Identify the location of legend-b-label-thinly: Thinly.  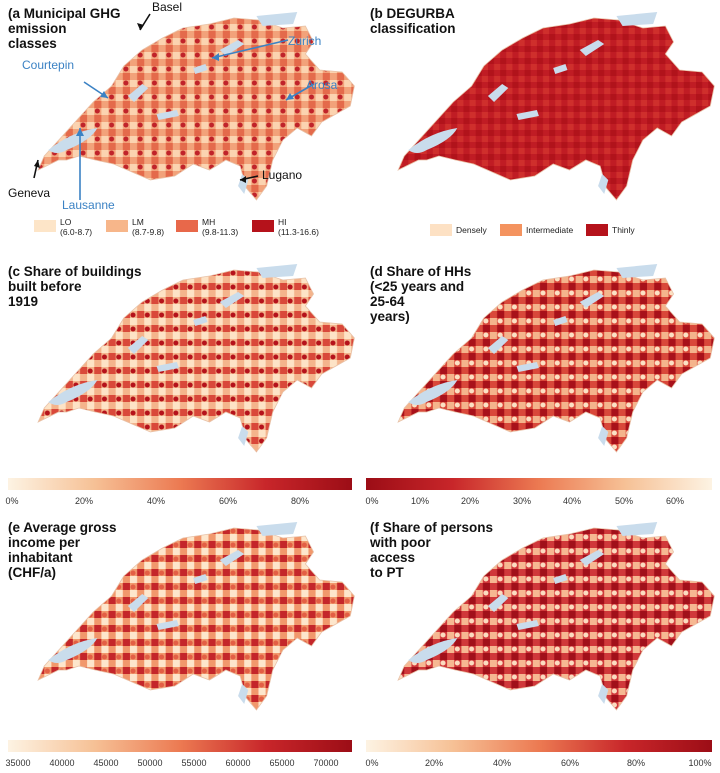
(623, 230).